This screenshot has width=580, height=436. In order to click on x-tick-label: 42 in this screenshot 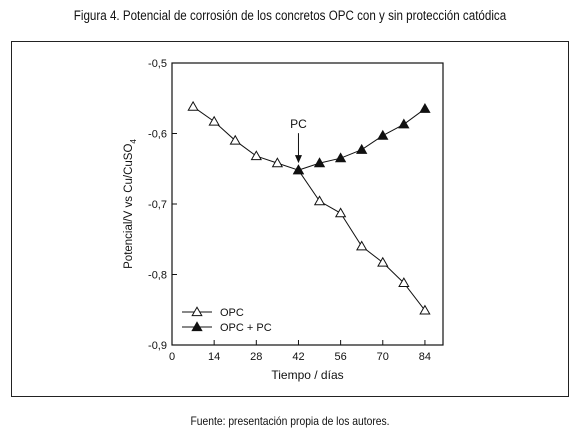, I will do `click(298, 357)`.